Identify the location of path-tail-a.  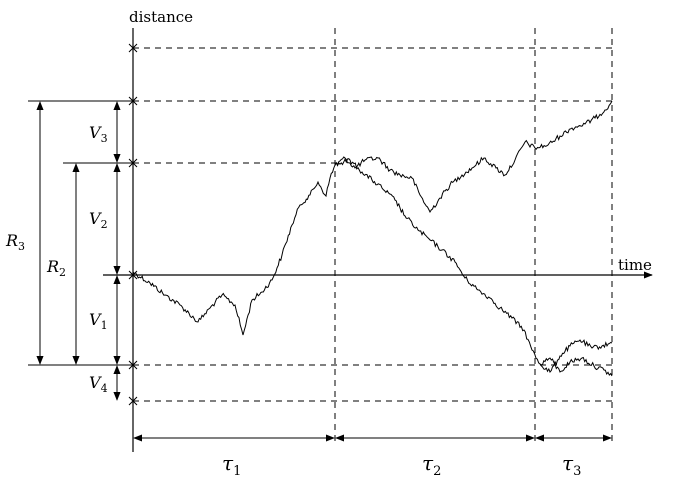
(576, 356).